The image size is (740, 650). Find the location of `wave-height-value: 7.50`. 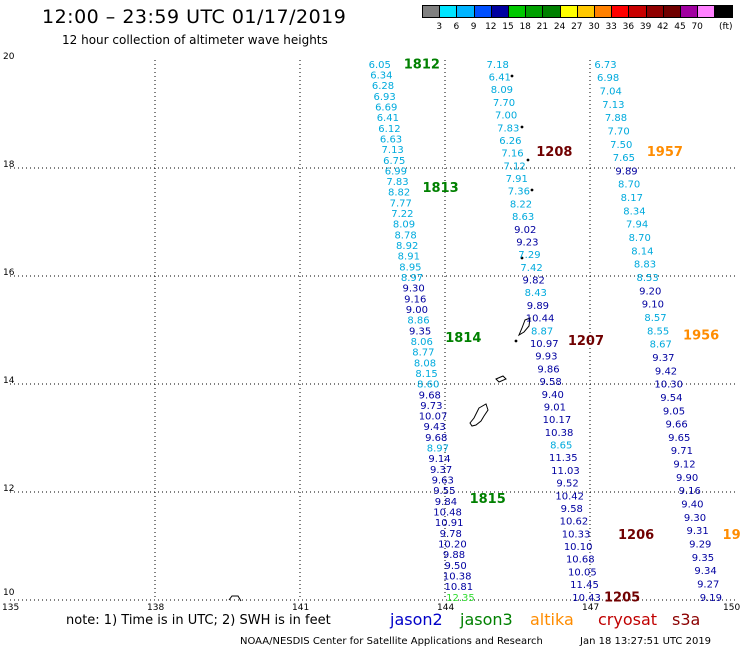

wave-height-value: 7.50 is located at coordinates (621, 145).